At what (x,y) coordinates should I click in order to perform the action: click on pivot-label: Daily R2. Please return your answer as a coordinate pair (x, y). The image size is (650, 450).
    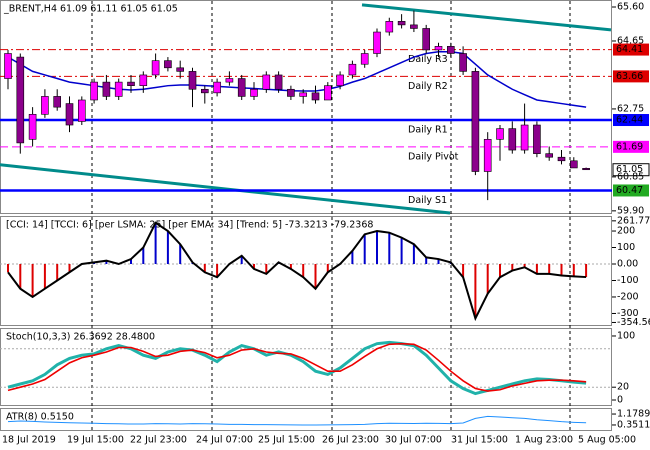
    Looking at the image, I should click on (428, 86).